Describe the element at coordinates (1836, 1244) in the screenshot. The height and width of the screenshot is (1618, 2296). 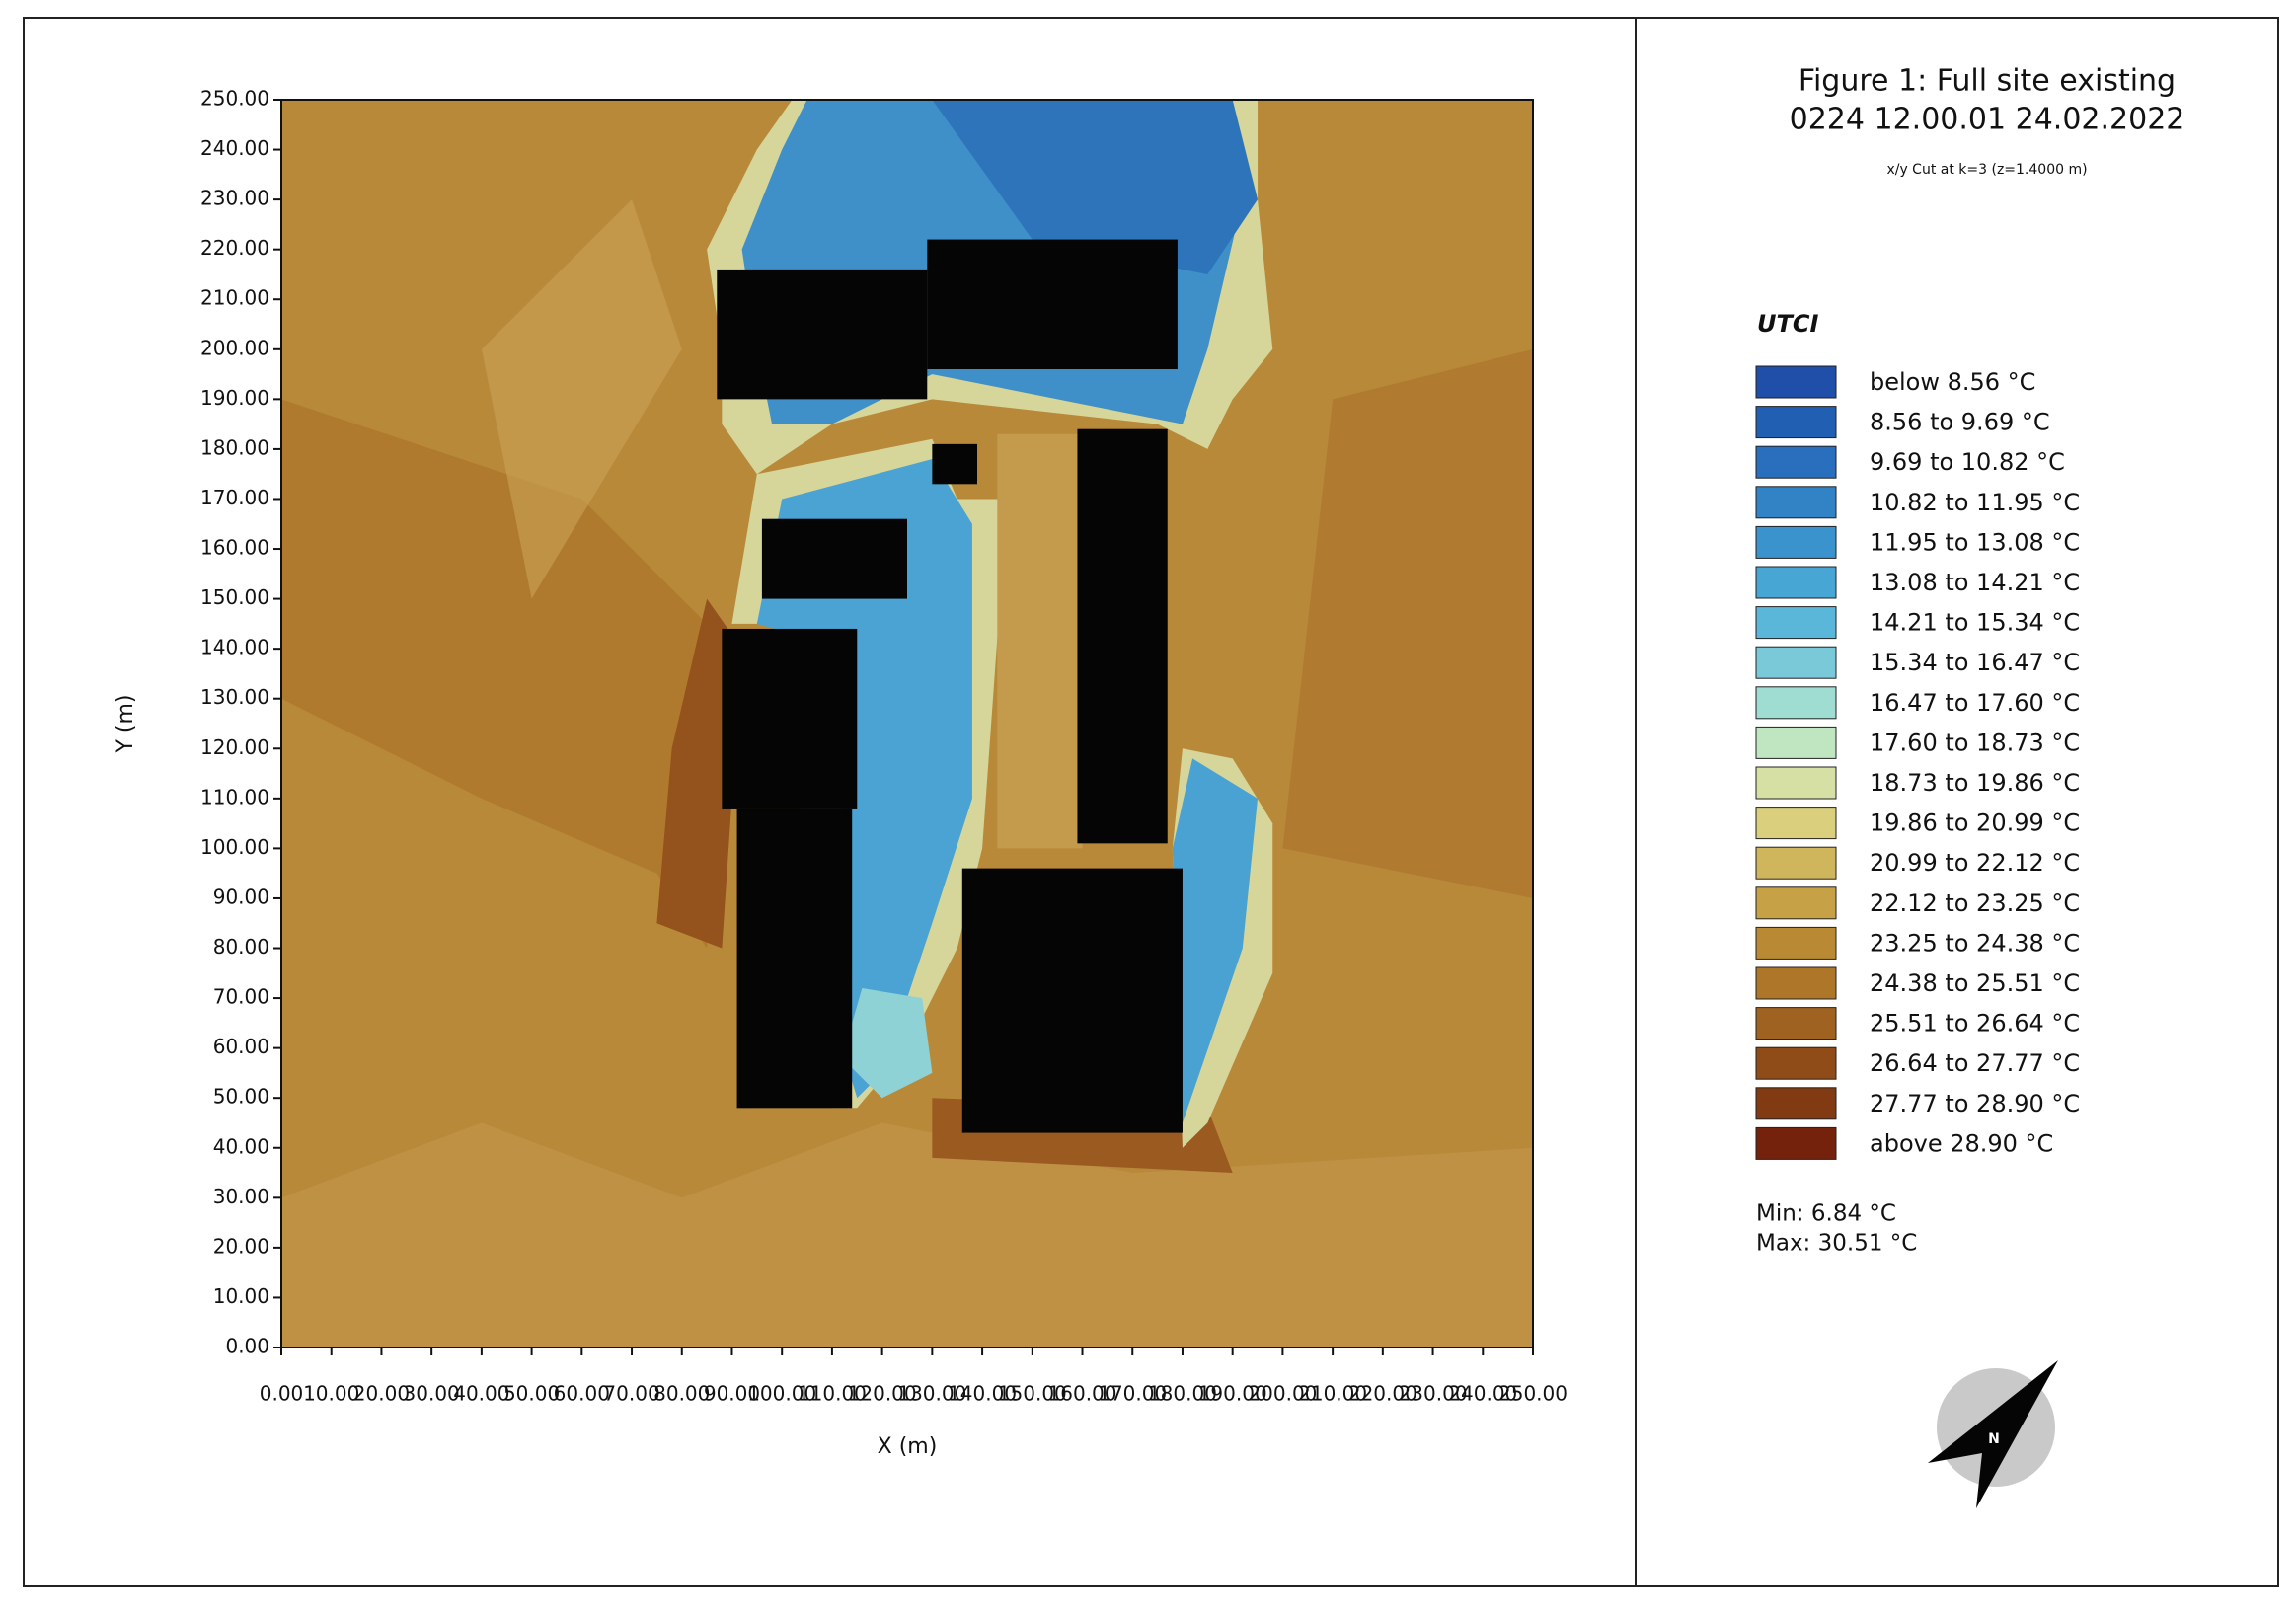
I see `max-label: Max: 30.51 °C` at that location.